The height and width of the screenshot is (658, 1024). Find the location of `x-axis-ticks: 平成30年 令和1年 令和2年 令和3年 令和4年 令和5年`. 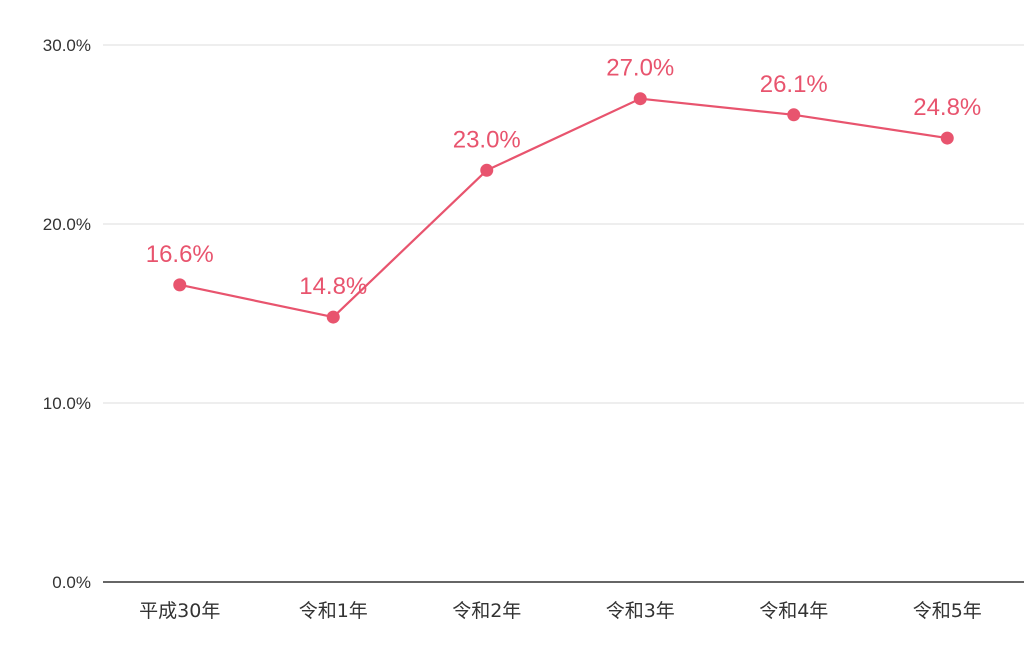

x-axis-ticks: 平成30年 令和1年 令和2年 令和3年 令和4年 令和5年 is located at coordinates (560, 611).